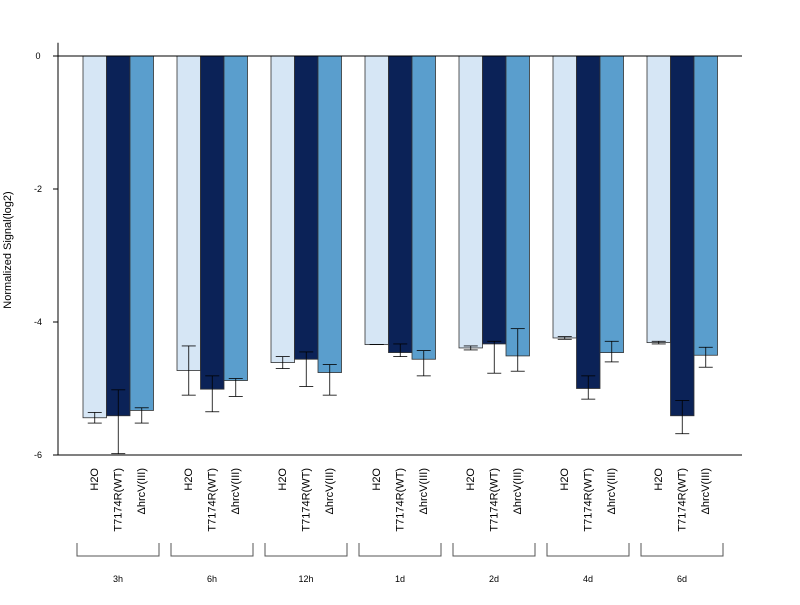 This screenshot has width=800, height=605. What do you see at coordinates (682, 236) in the screenshot?
I see `bar-6d-T7174R(WT)` at bounding box center [682, 236].